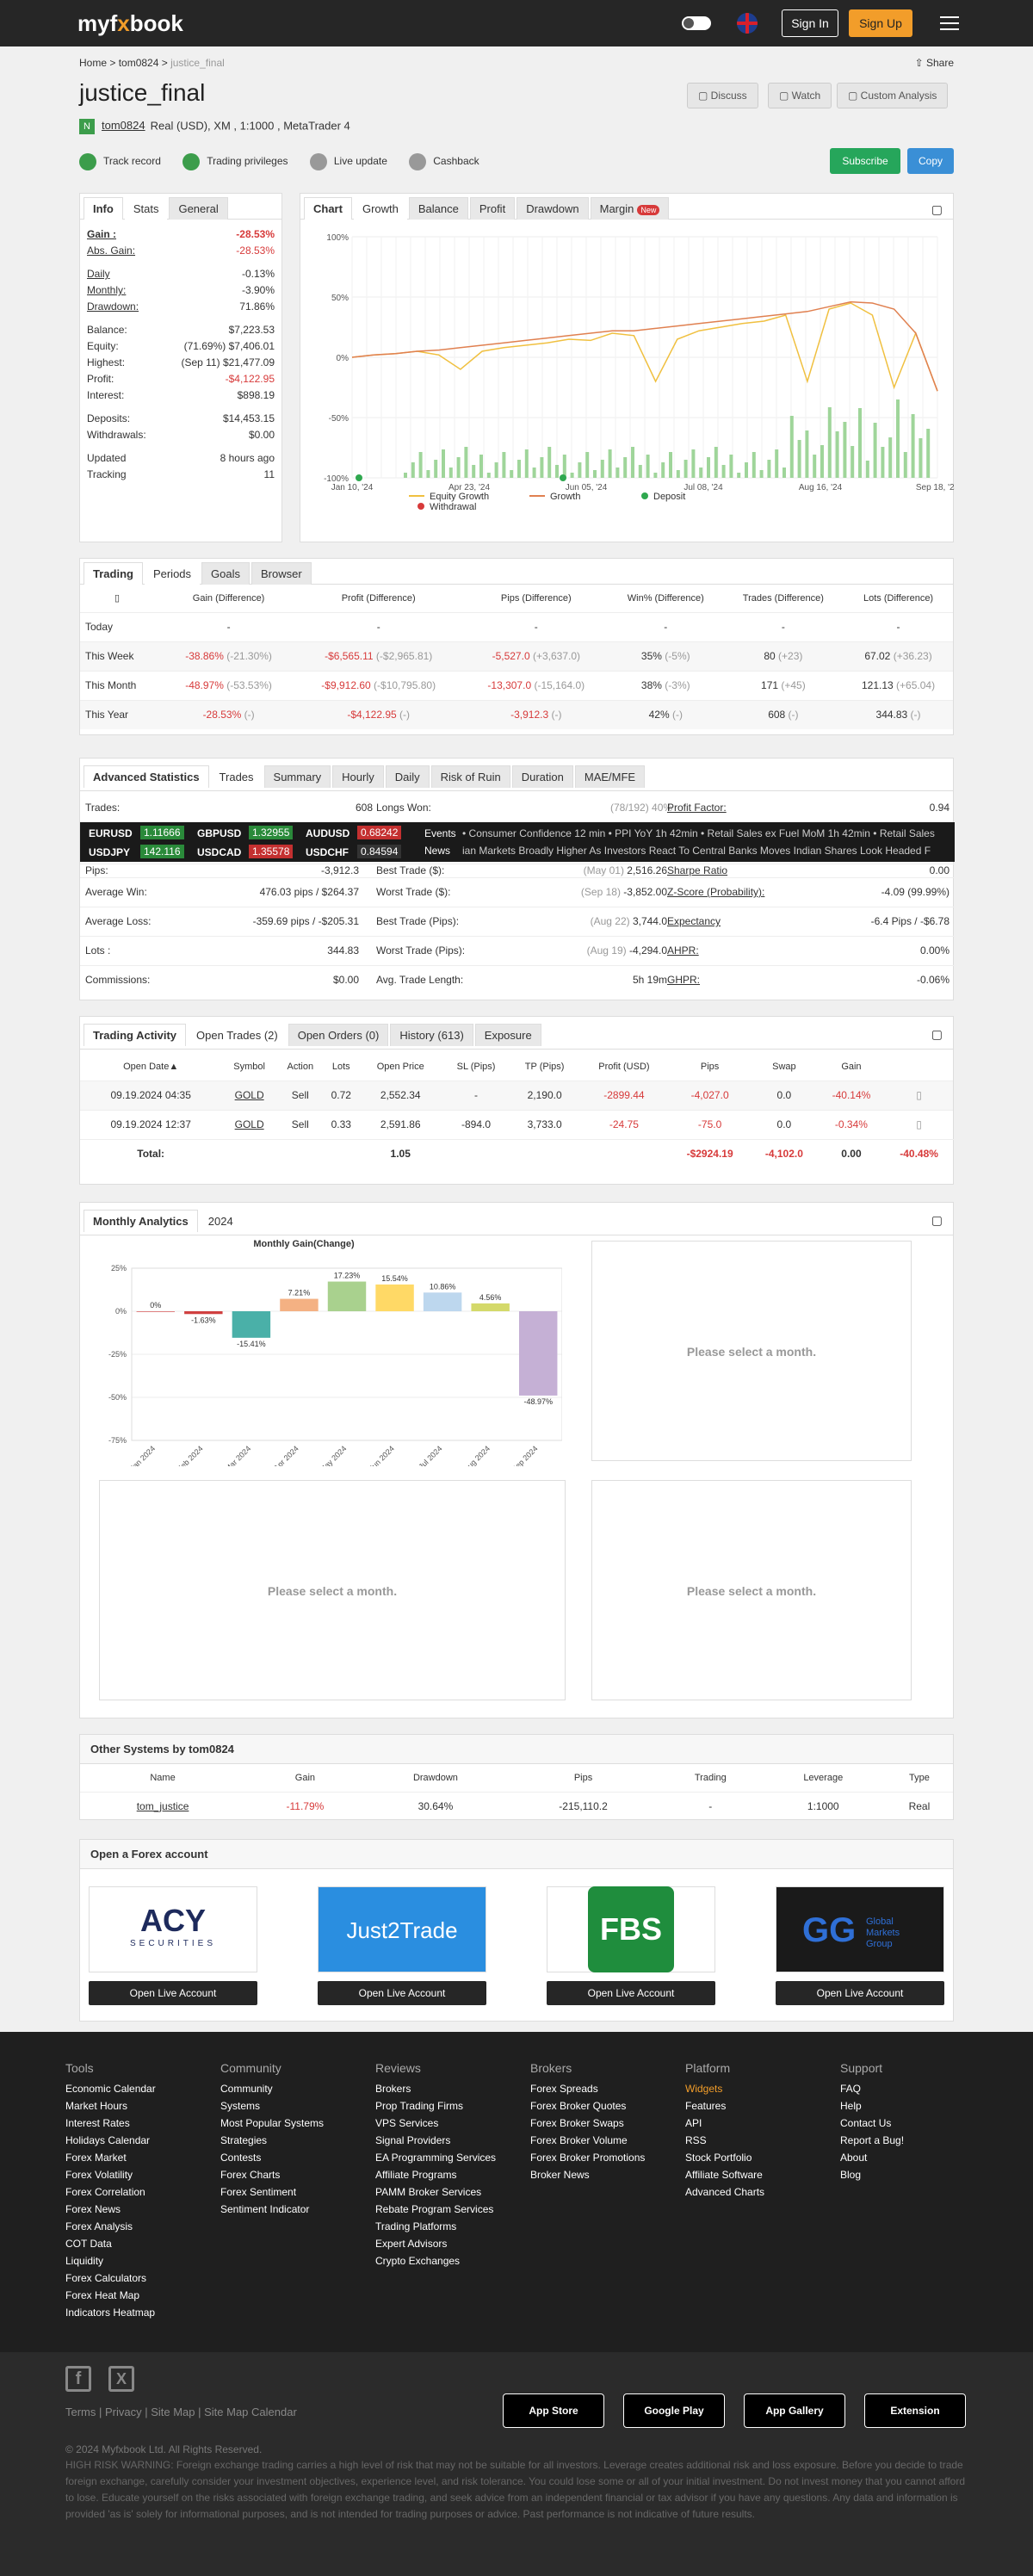 This screenshot has height=2576, width=1033. Describe the element at coordinates (610, 777) in the screenshot. I see `tab-mae-mfe: MAE/MFE` at that location.